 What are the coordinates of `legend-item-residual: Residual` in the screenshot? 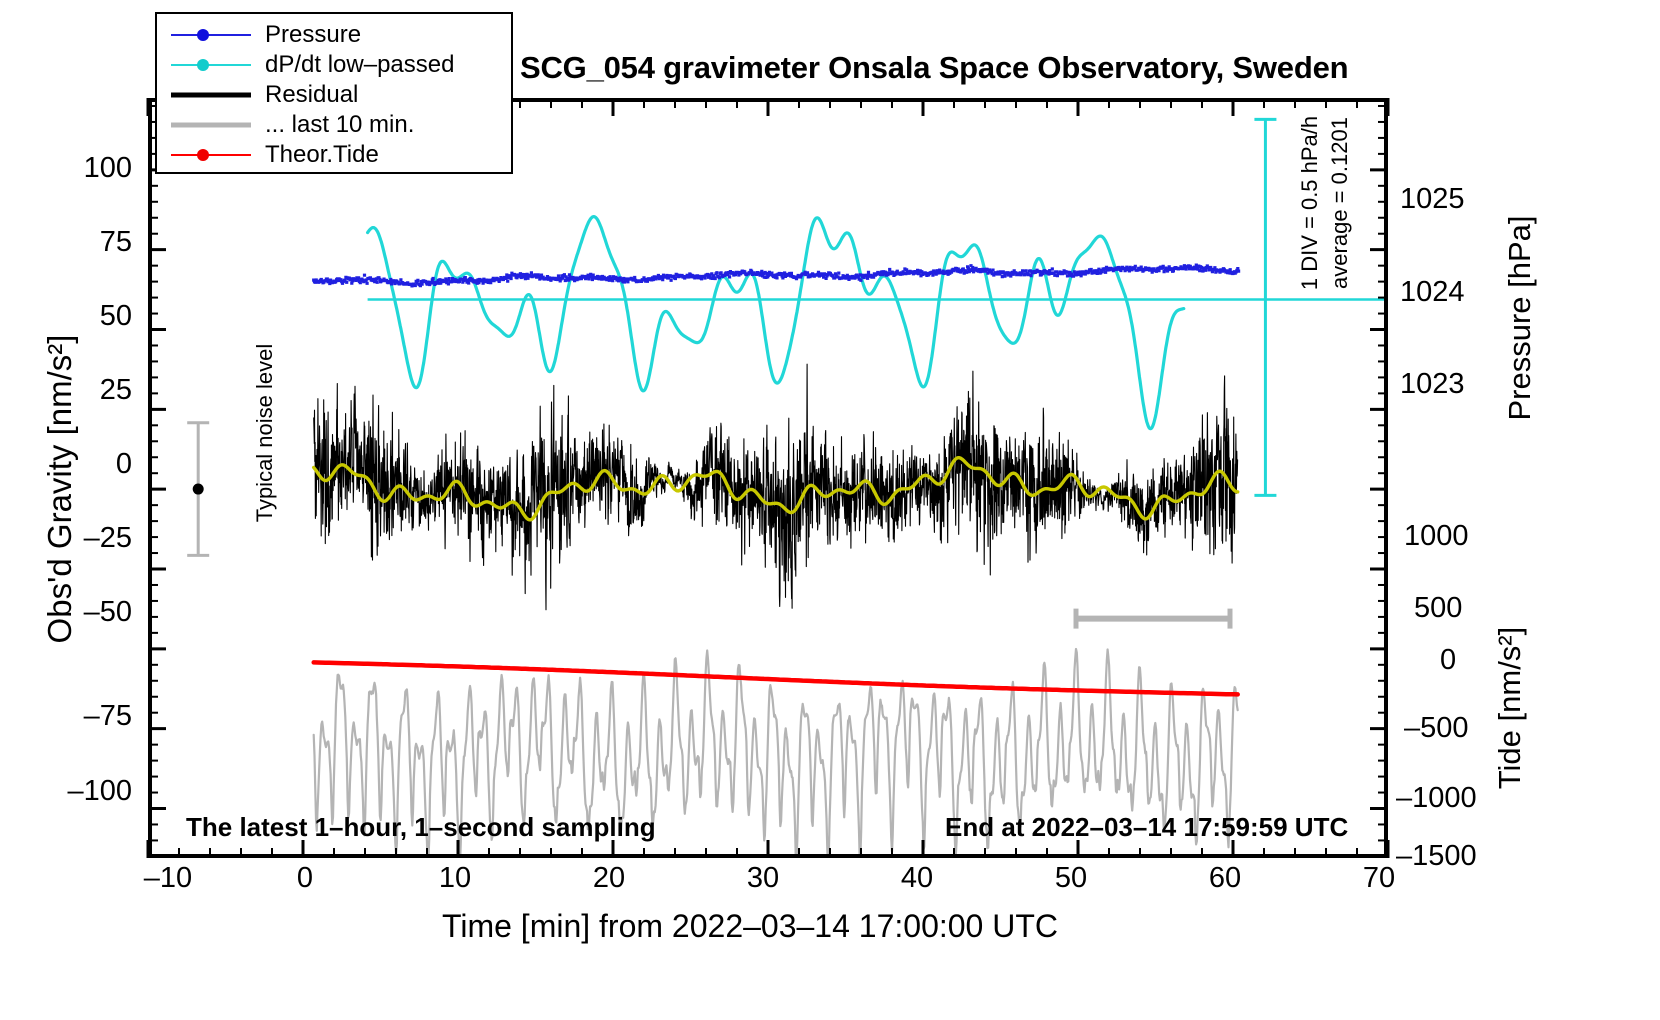 It's located at (334, 95).